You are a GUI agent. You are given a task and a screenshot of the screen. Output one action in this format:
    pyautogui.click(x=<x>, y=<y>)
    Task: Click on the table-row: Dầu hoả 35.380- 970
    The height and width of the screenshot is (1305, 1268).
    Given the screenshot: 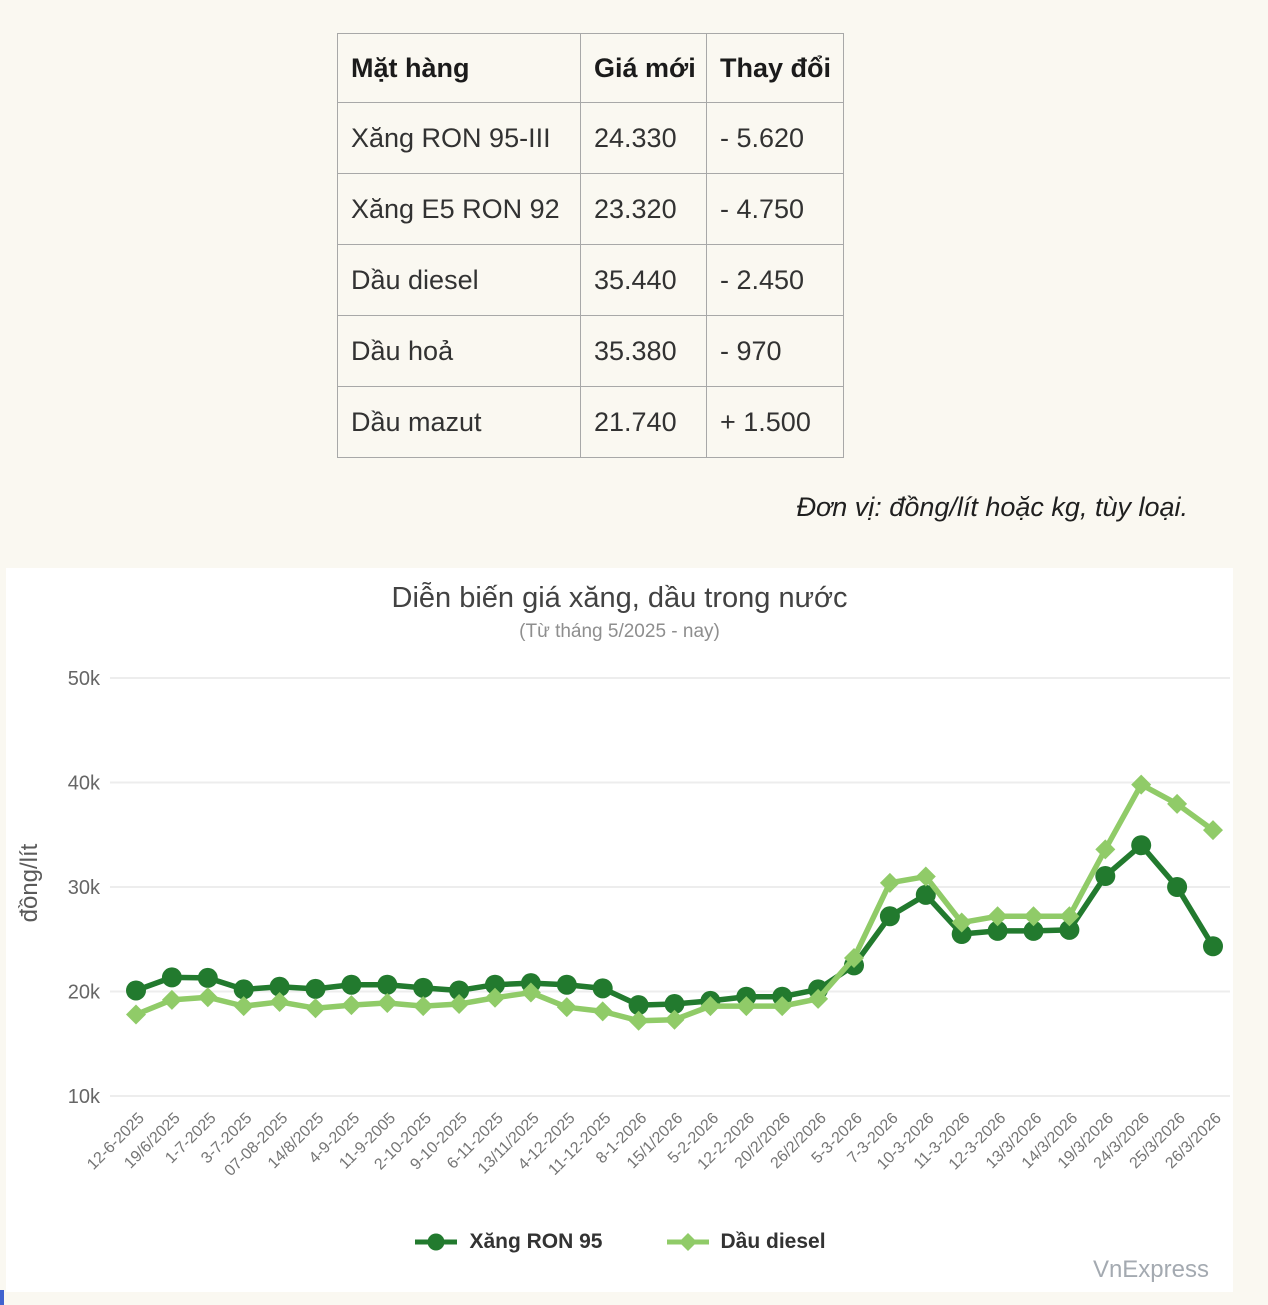 What is the action you would take?
    pyautogui.click(x=590, y=351)
    